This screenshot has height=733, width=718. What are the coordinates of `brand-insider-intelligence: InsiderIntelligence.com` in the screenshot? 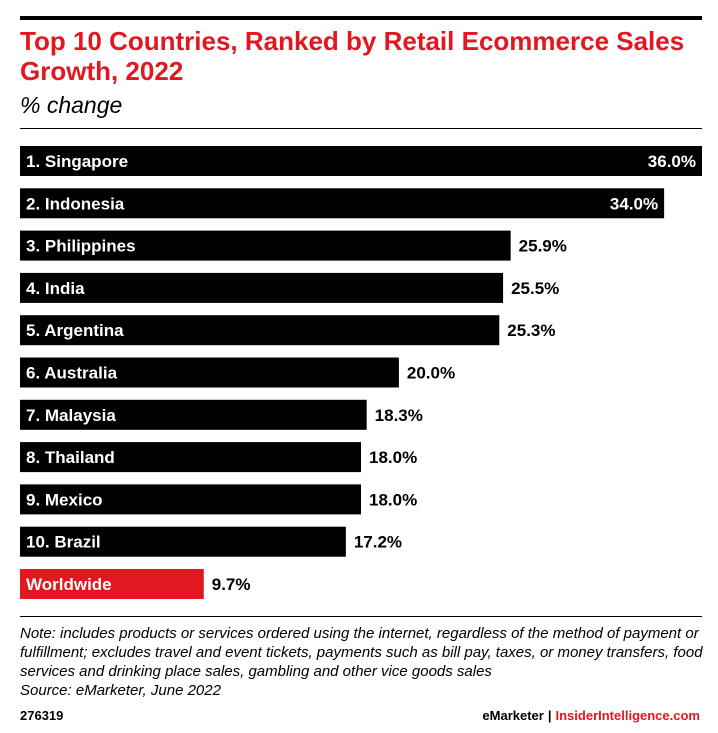 It's located at (628, 715).